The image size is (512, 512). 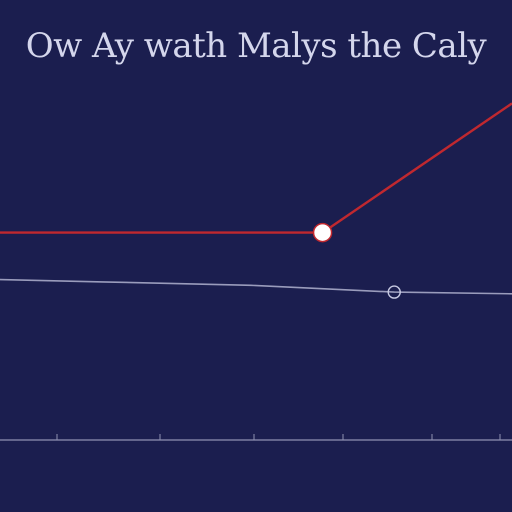 I want to click on series-line-secondary, so click(x=256, y=286).